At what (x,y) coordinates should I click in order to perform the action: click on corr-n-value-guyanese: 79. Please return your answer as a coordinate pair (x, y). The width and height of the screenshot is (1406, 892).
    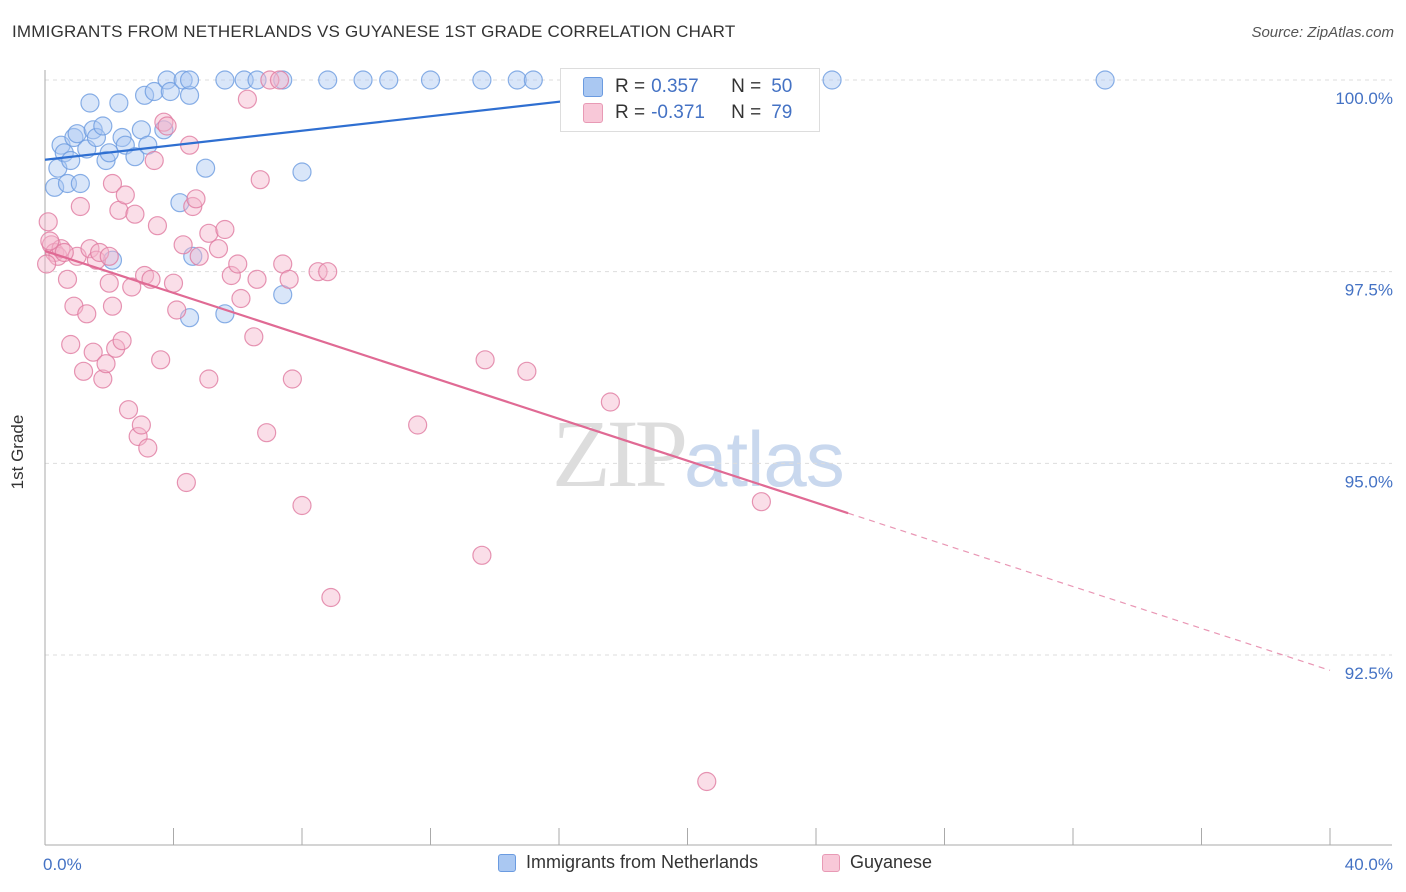
    Looking at the image, I should click on (782, 112).